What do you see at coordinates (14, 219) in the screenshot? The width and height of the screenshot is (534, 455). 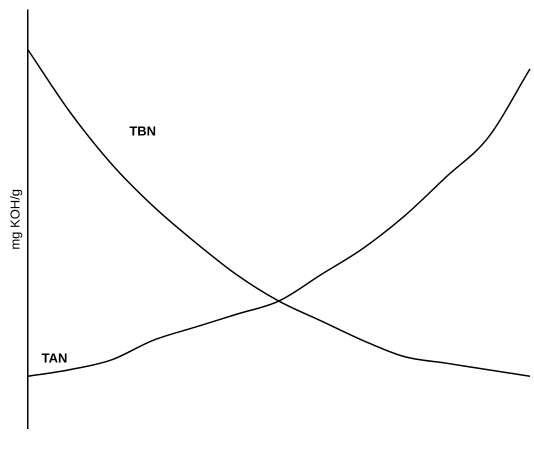 I see `y-axis-title: mg KOH/g` at bounding box center [14, 219].